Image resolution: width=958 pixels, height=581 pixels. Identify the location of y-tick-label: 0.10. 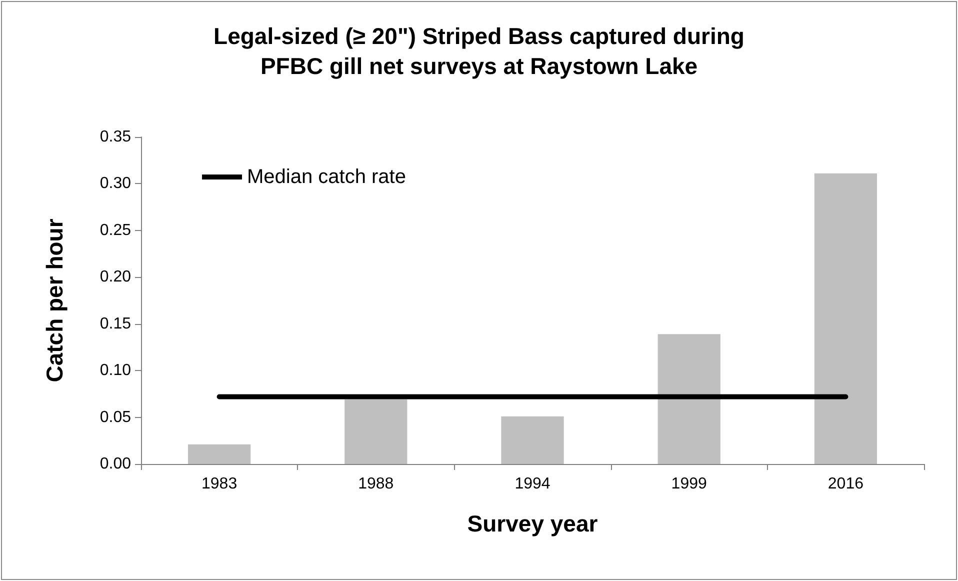
(116, 371).